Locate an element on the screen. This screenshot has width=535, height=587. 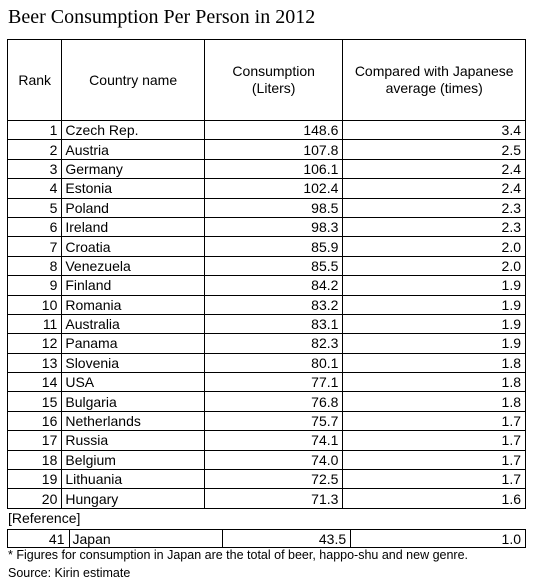
rank-cell: 12 is located at coordinates (34, 343).